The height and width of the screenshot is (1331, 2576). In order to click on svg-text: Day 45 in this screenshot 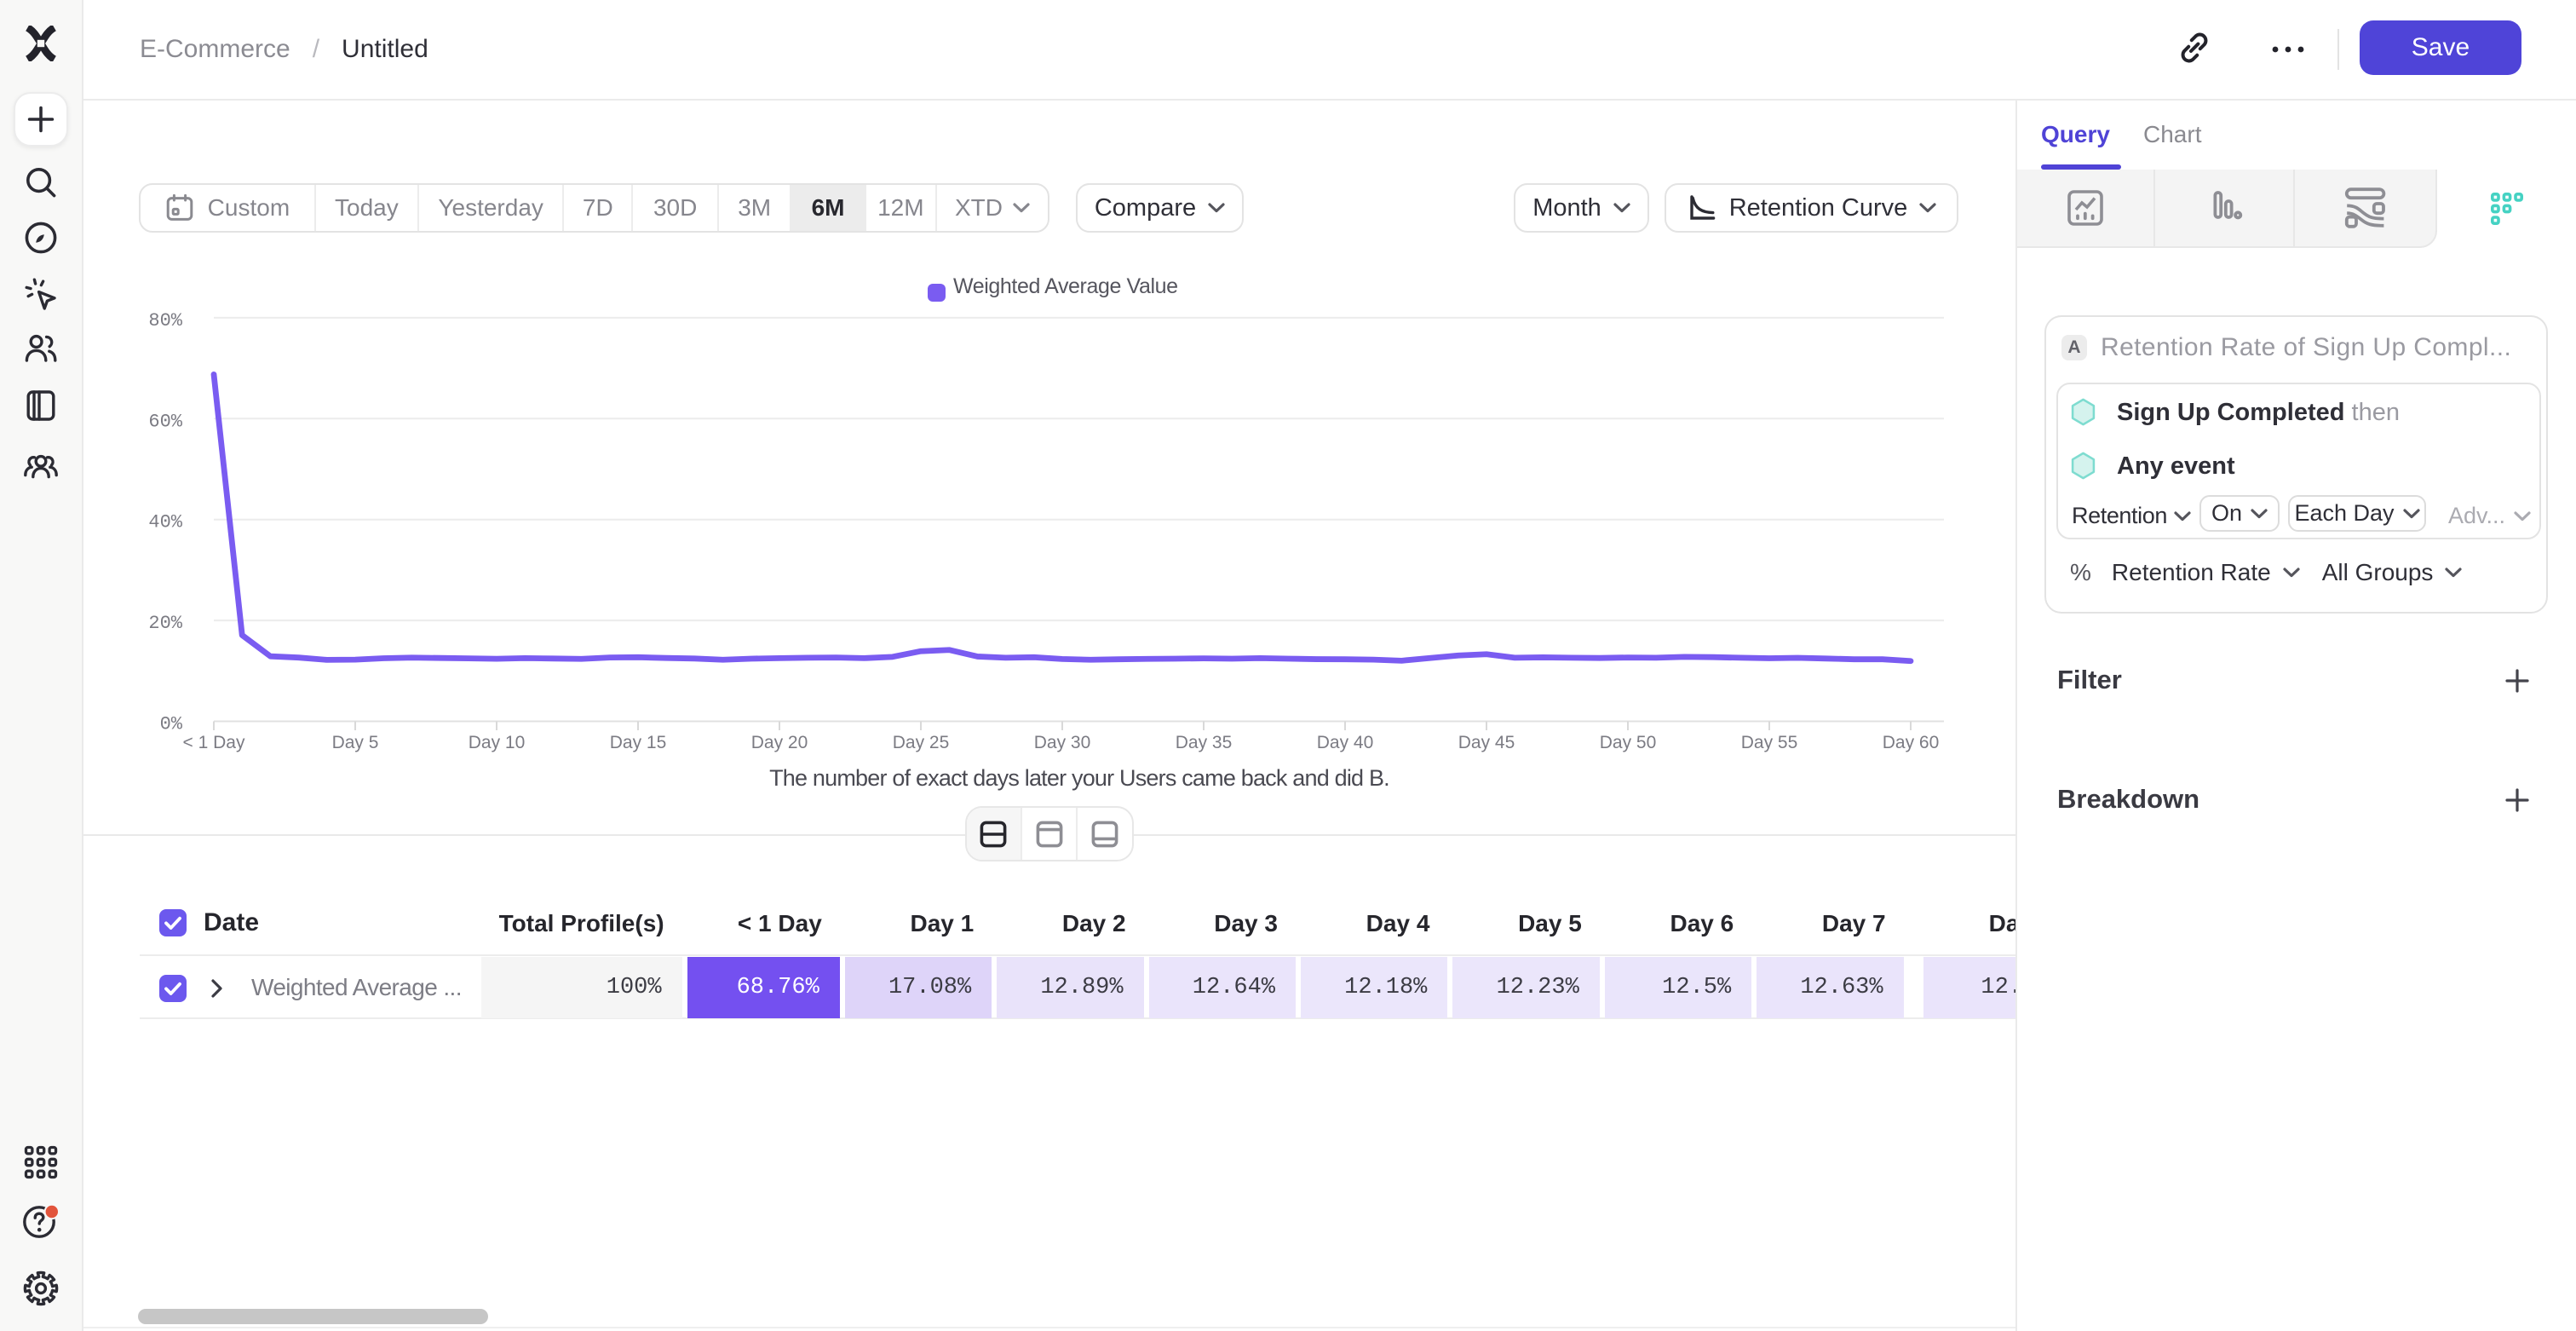, I will do `click(1487, 742)`.